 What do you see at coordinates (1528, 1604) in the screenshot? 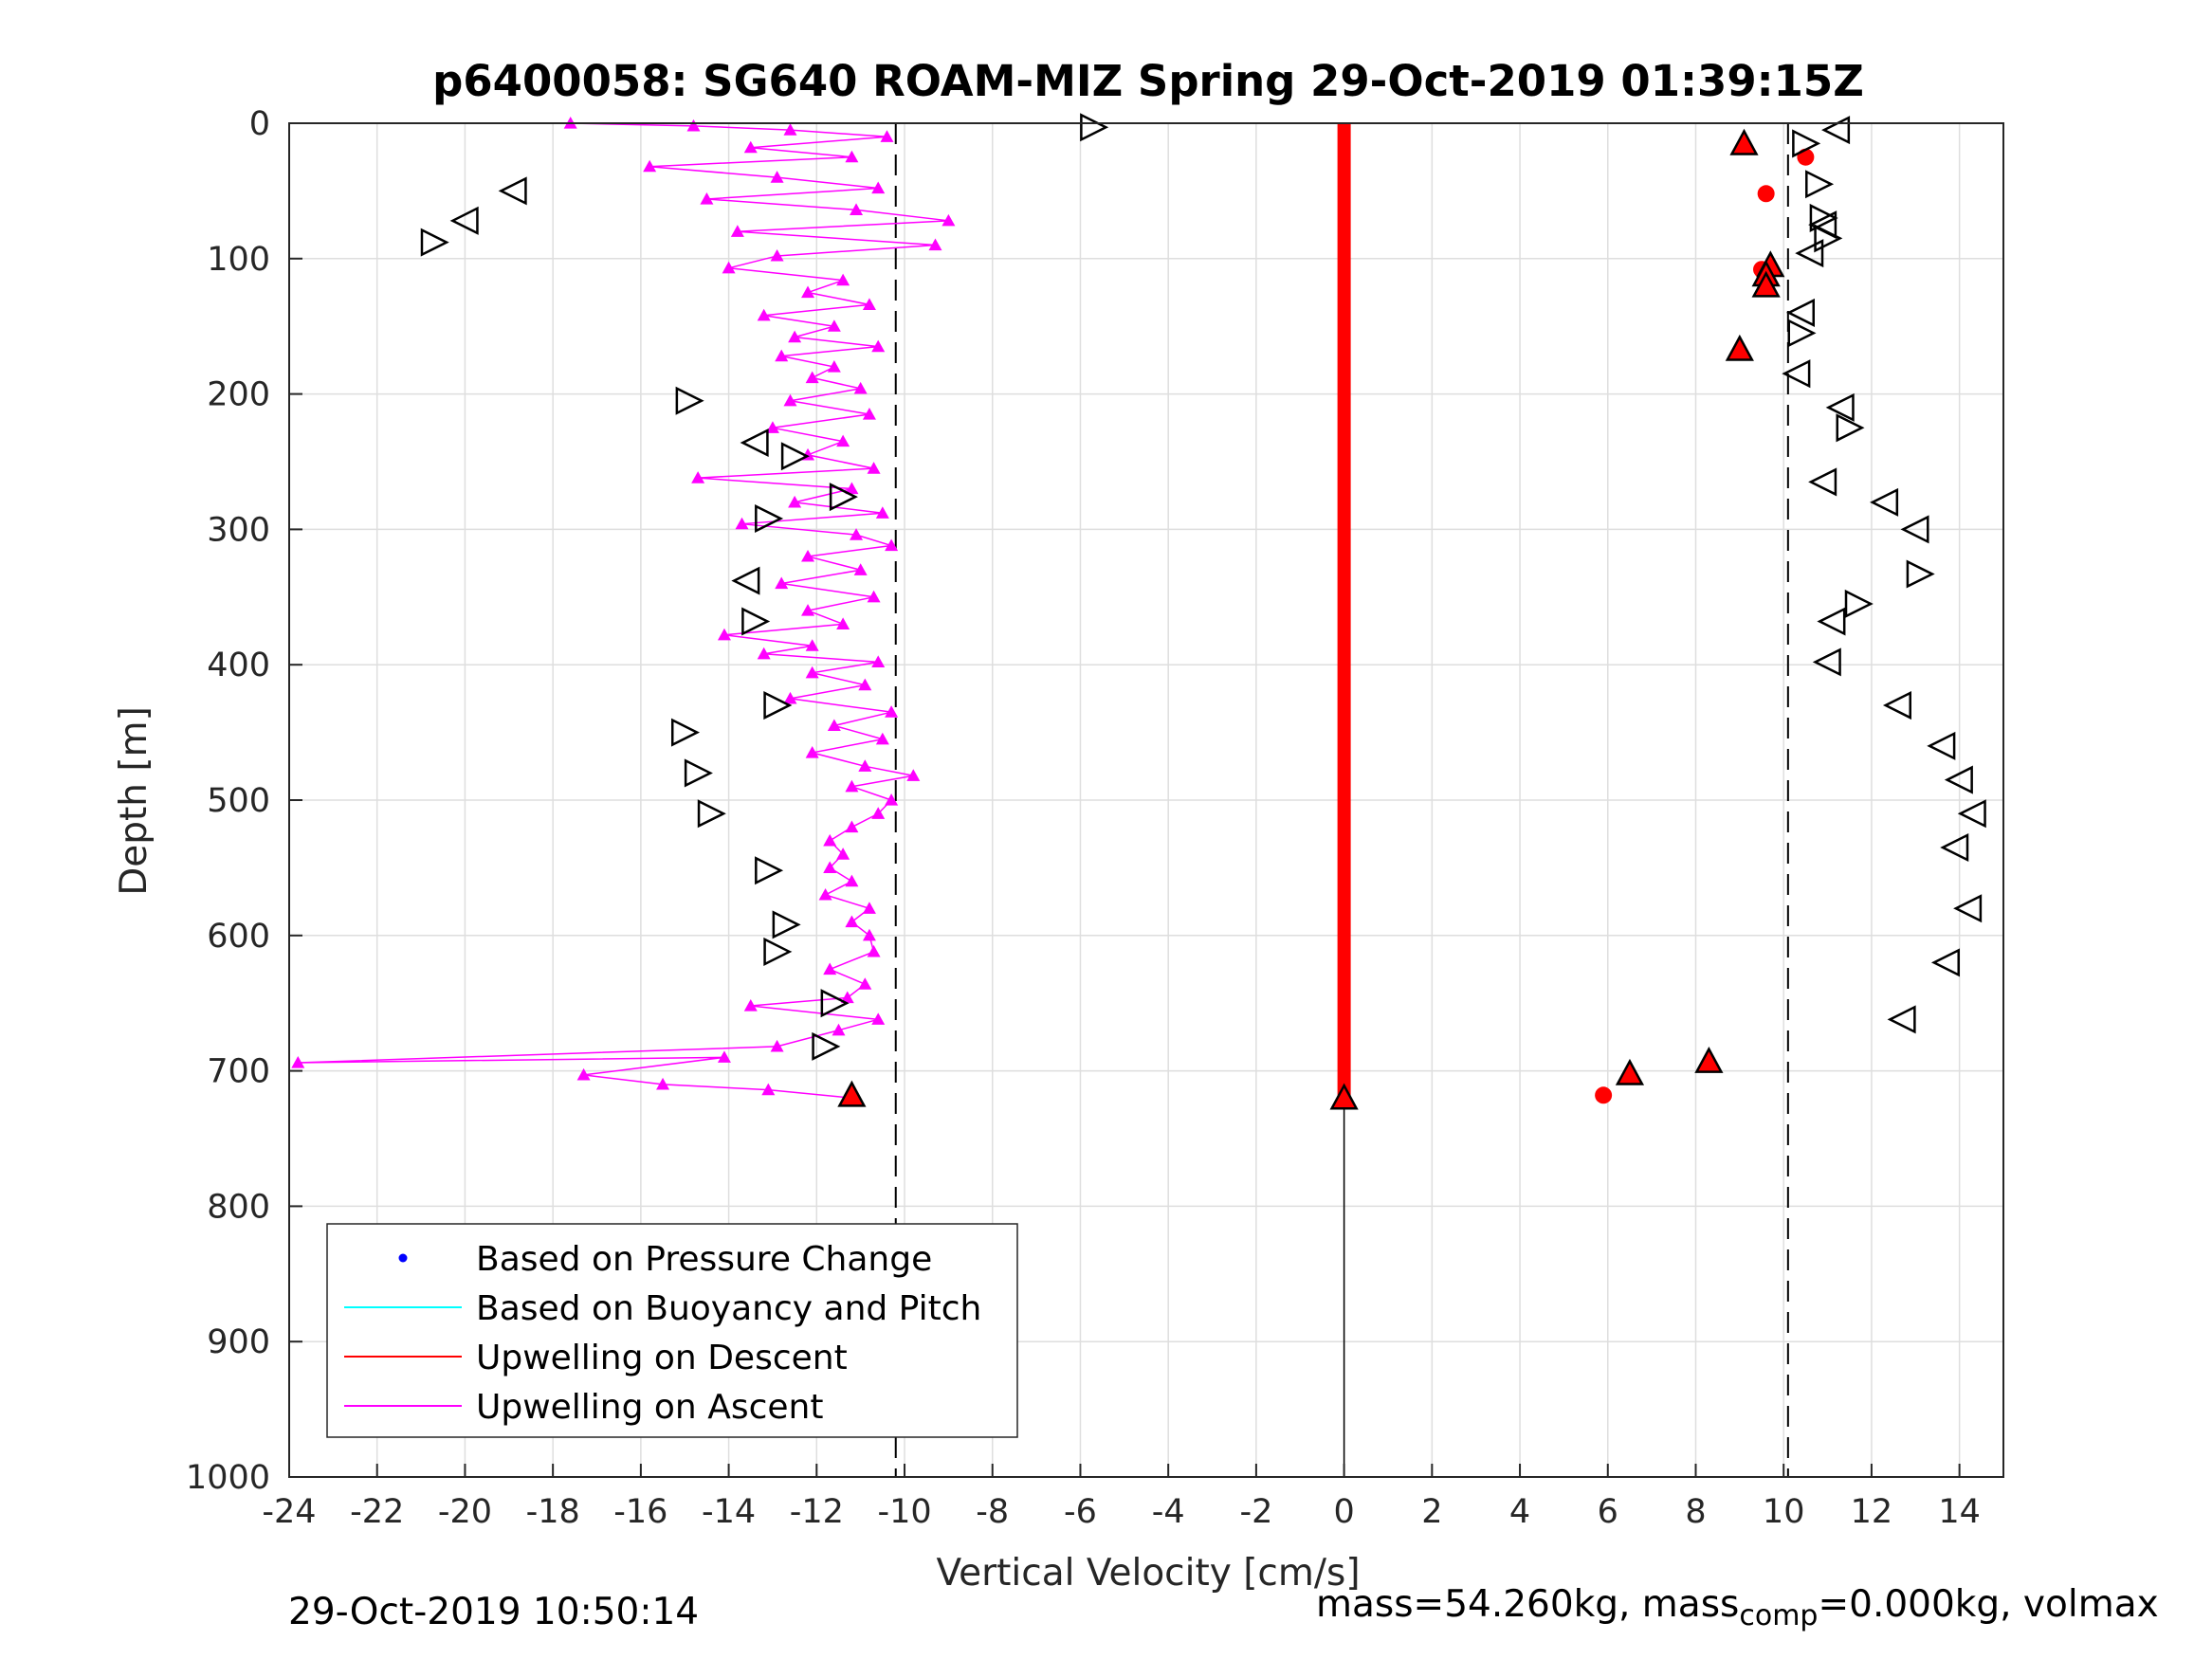
I see `mass-footer-prefix: mass=54.260kg, mass` at bounding box center [1528, 1604].